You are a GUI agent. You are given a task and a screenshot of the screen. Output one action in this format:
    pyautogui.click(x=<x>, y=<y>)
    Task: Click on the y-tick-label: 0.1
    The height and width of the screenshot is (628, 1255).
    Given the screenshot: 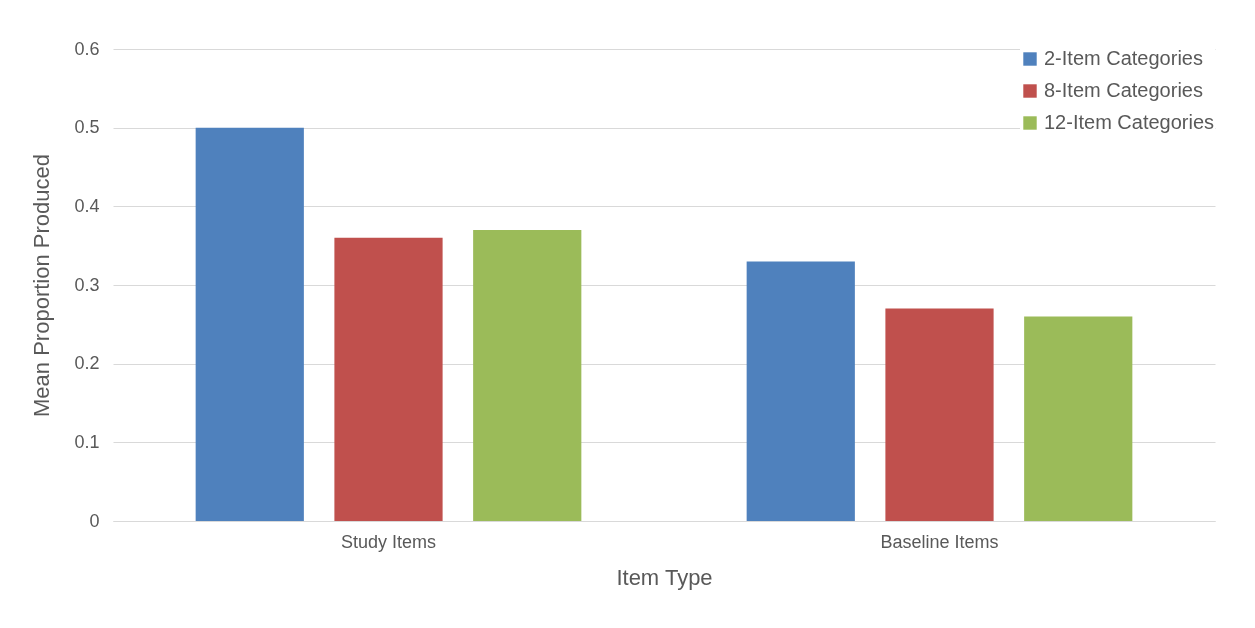 What is the action you would take?
    pyautogui.click(x=87, y=441)
    